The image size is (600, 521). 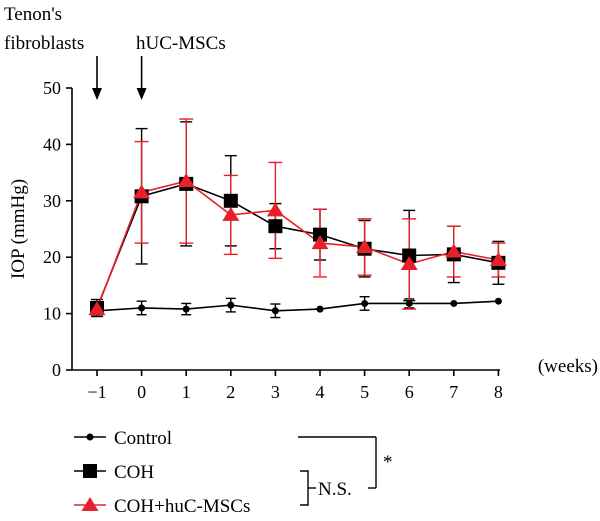 I want to click on legend-item-coh: COH, so click(x=114, y=472).